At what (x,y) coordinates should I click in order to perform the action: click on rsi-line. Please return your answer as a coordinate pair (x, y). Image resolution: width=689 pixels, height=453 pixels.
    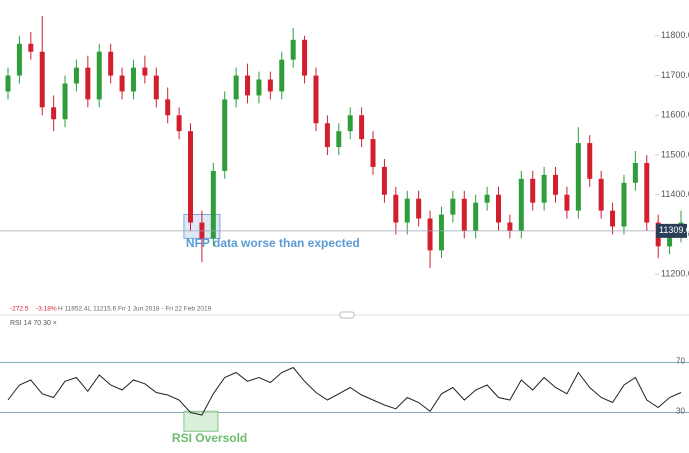
    Looking at the image, I should click on (344, 391).